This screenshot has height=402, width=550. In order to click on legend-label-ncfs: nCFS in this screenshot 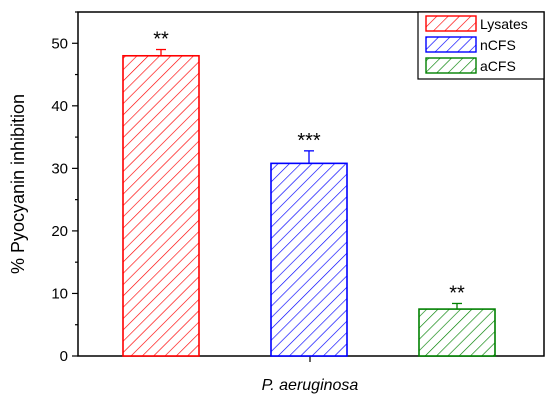, I will do `click(498, 45)`.